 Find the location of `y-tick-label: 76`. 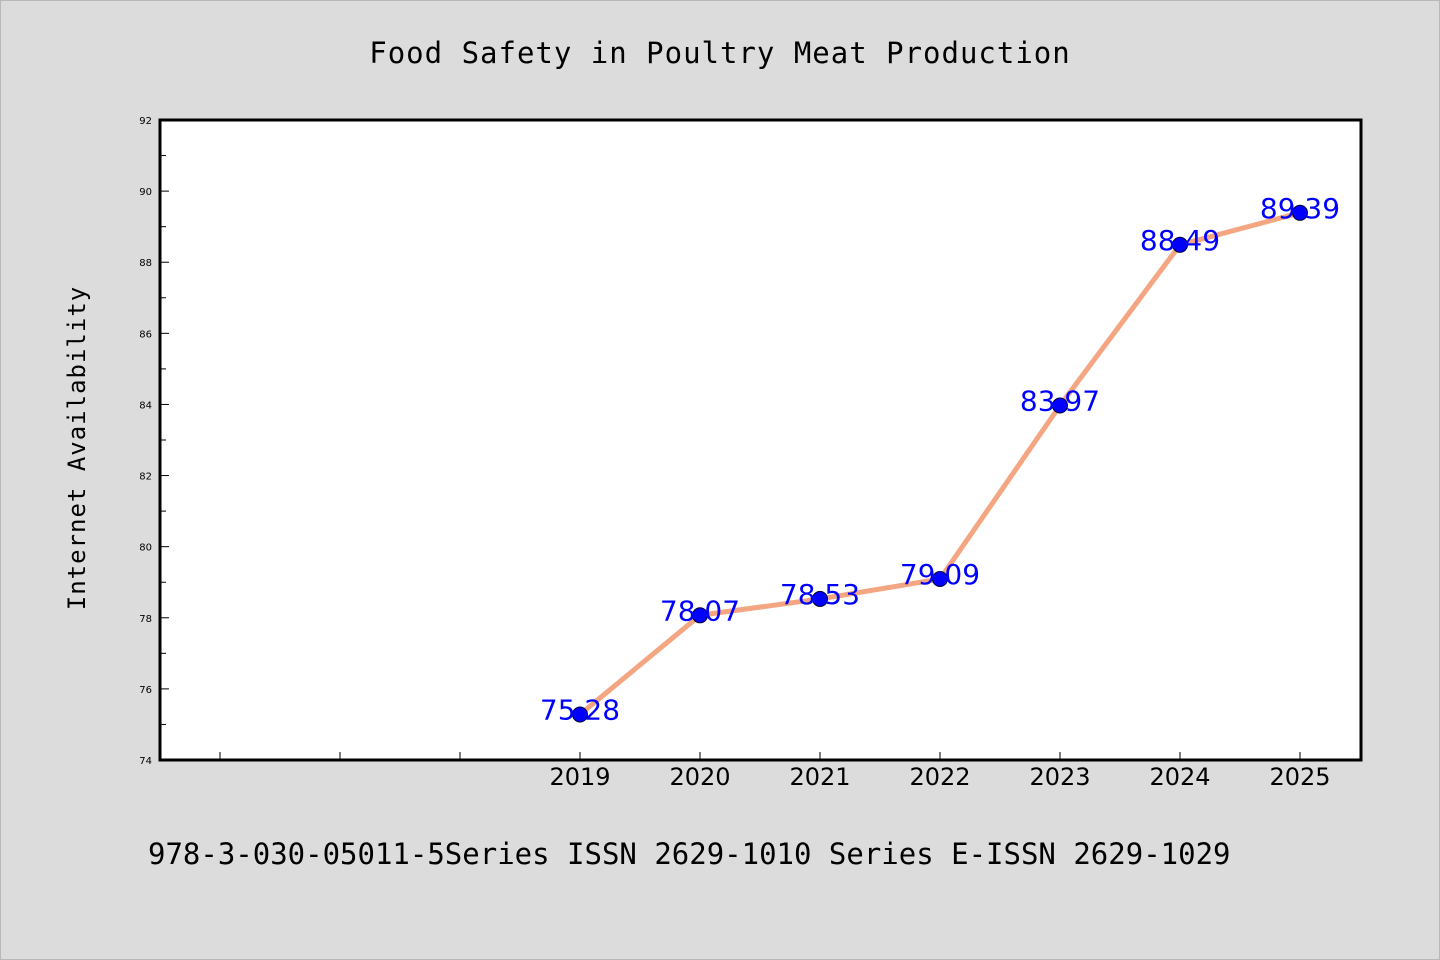

y-tick-label: 76 is located at coordinates (145, 690).